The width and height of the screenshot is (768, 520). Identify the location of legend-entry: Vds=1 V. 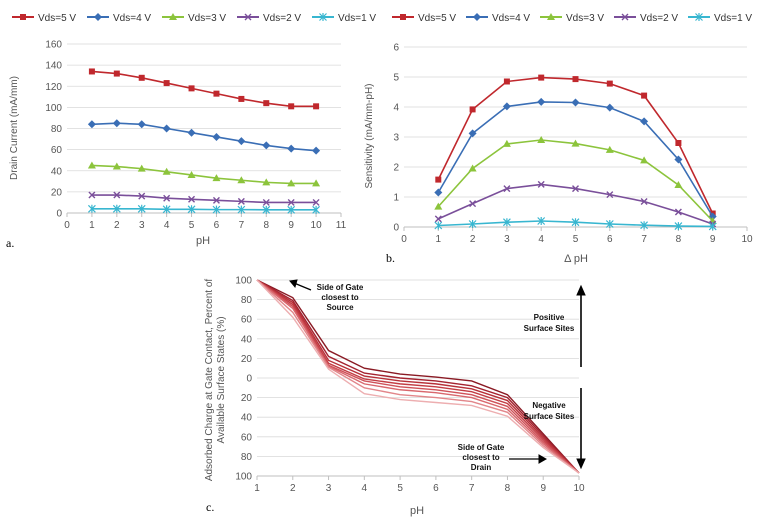
(733, 18).